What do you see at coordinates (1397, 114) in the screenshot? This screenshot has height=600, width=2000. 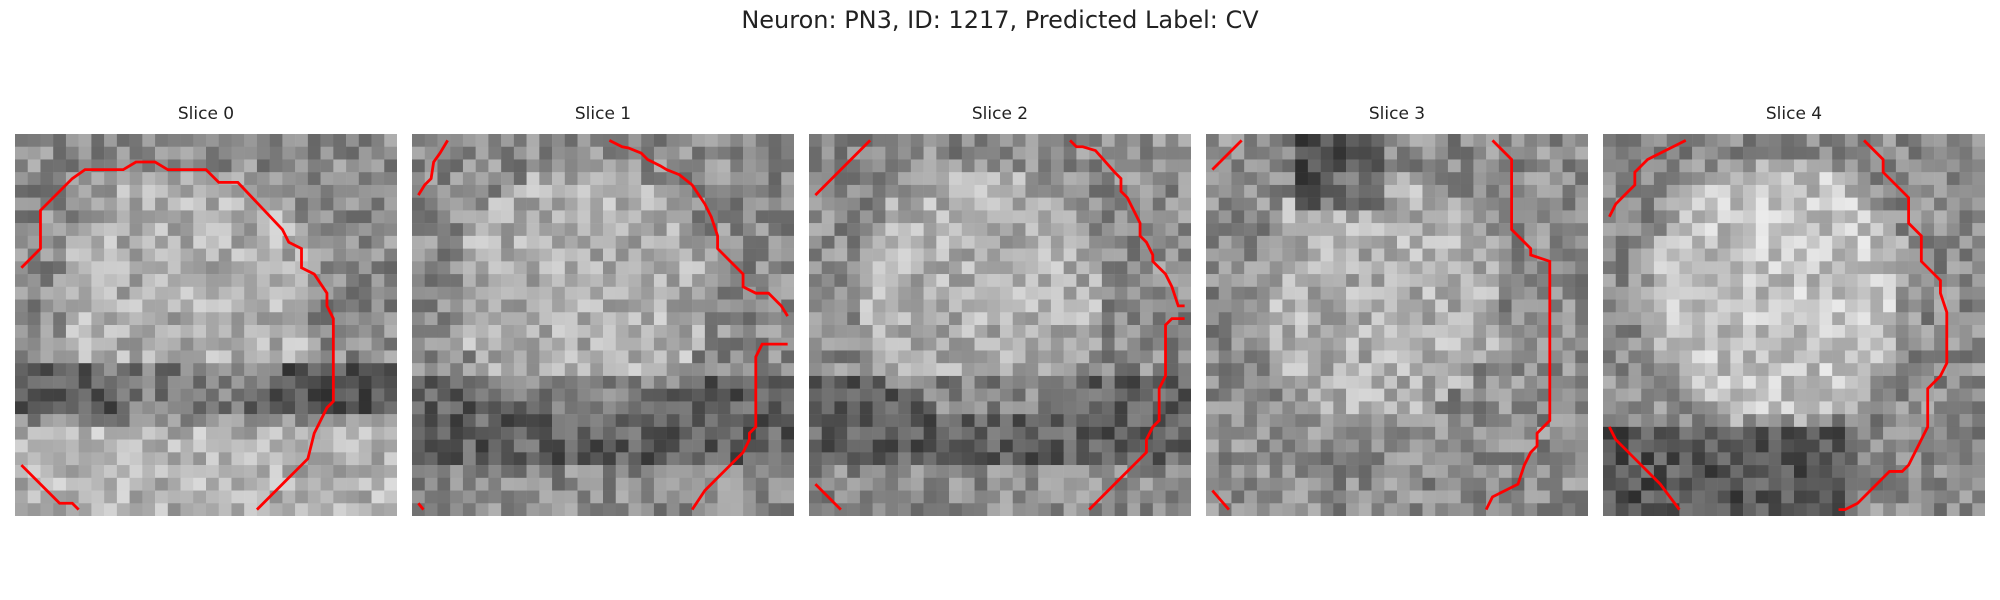 I see `slice-title-3: Slice 3` at bounding box center [1397, 114].